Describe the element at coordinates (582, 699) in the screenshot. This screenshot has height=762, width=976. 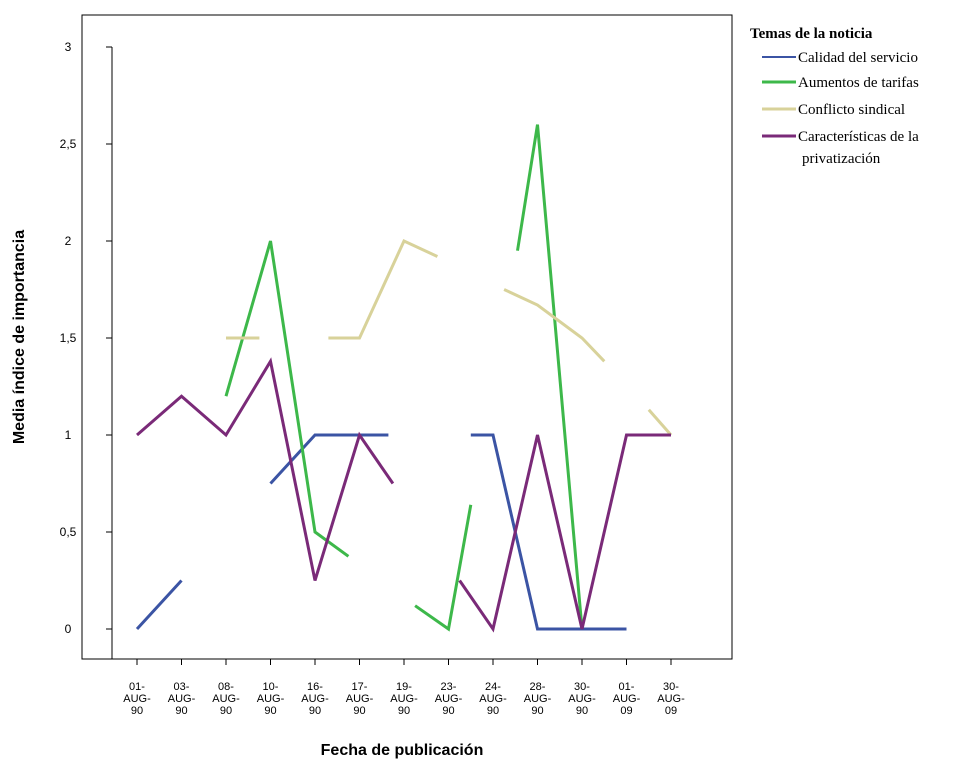
I see `x-tick-label: 30-AUG-90` at that location.